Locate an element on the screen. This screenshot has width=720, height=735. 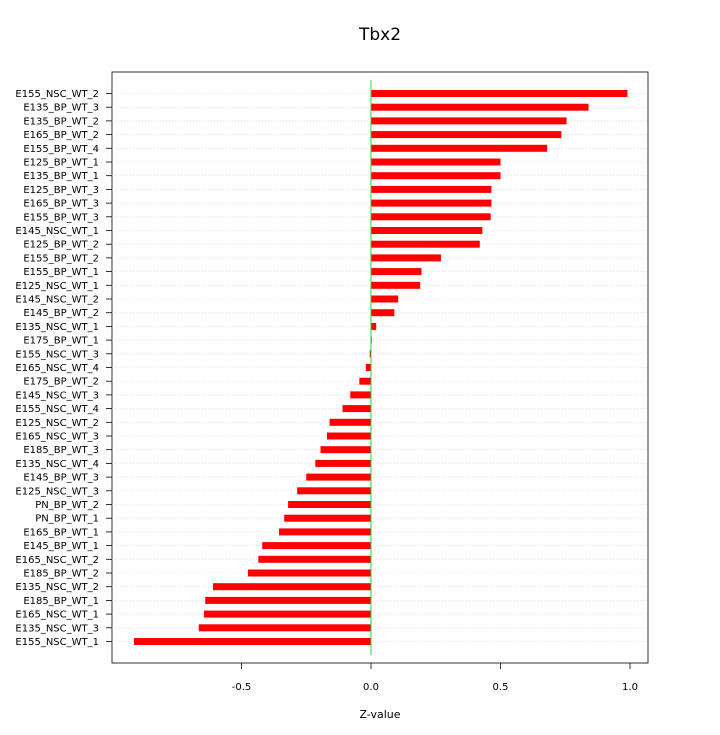
category-label: E135_BP_WT_2 is located at coordinates (61, 121).